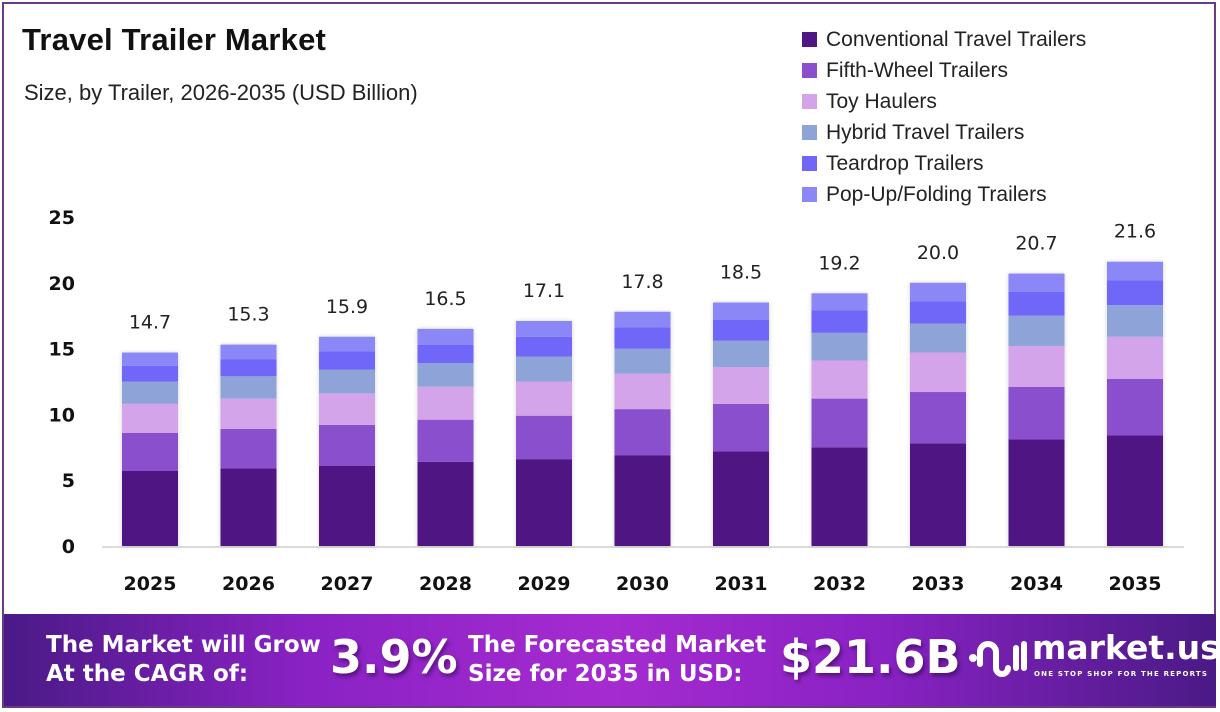  What do you see at coordinates (62, 415) in the screenshot?
I see `y-tick-label: 10` at bounding box center [62, 415].